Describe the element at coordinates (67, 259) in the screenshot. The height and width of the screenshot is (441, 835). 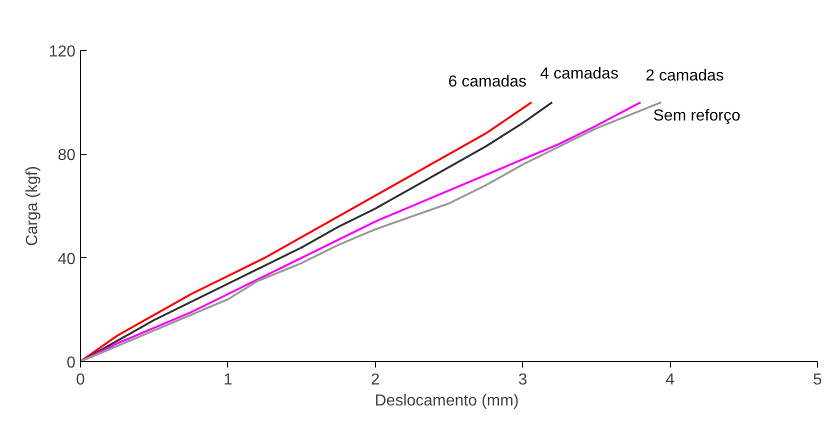
I see `y-tick-label: 40` at that location.